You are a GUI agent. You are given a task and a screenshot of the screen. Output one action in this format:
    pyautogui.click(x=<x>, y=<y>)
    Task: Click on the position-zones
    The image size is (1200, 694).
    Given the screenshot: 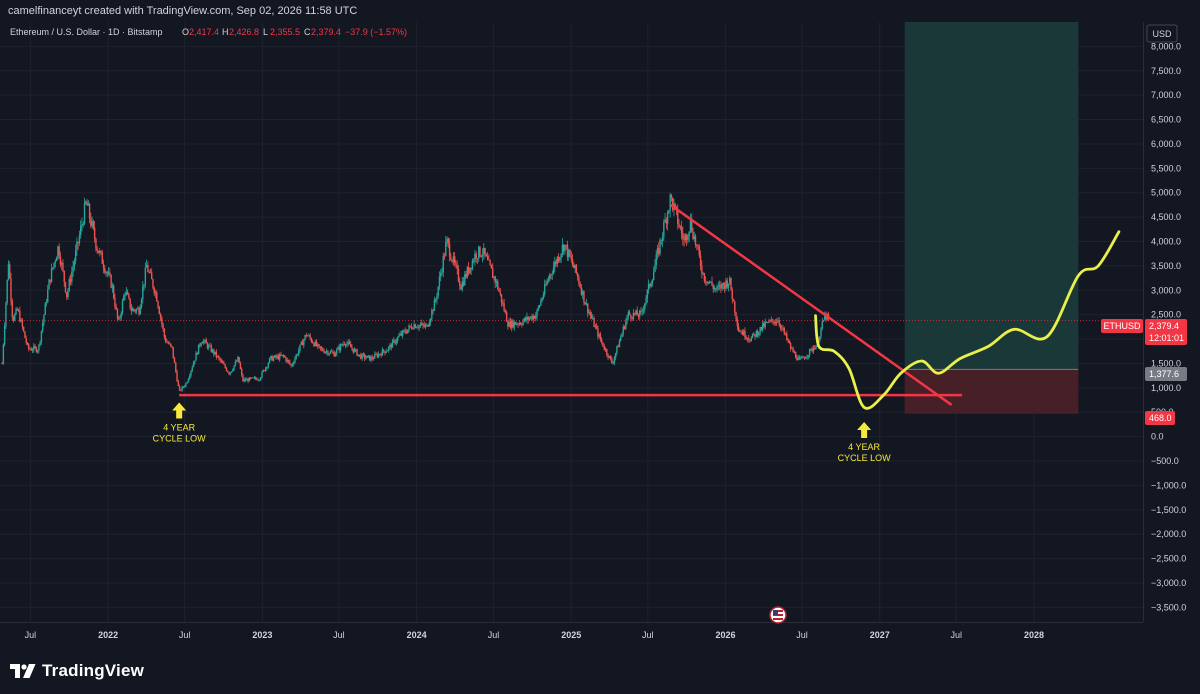 What is the action you would take?
    pyautogui.click(x=991, y=218)
    